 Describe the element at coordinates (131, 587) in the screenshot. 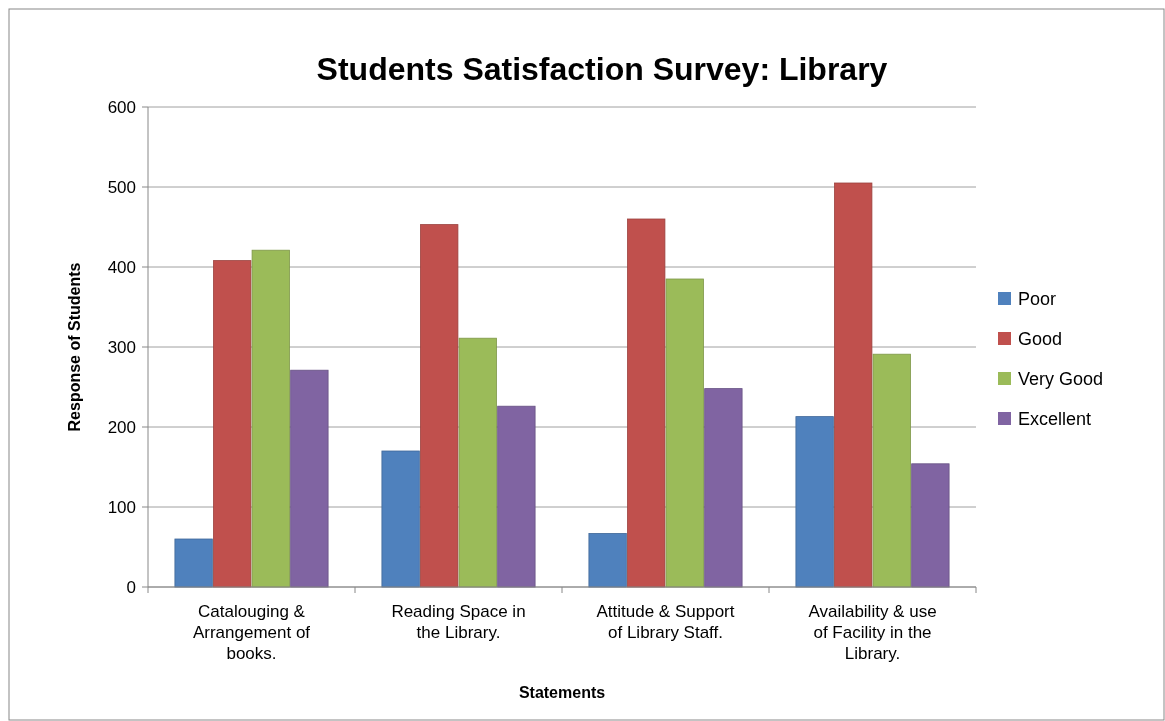

I see `y-tick-label: 0` at that location.